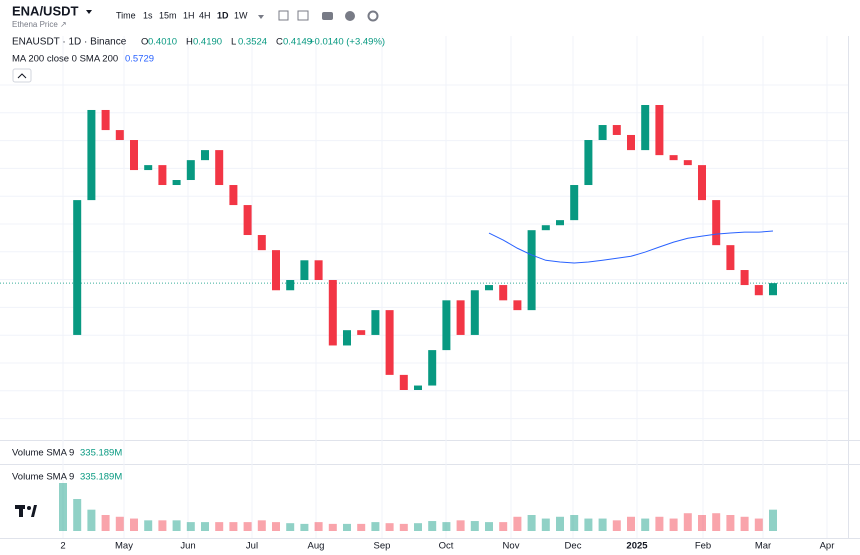 The image size is (860, 555). I want to click on timeframe: 4H, so click(205, 15).